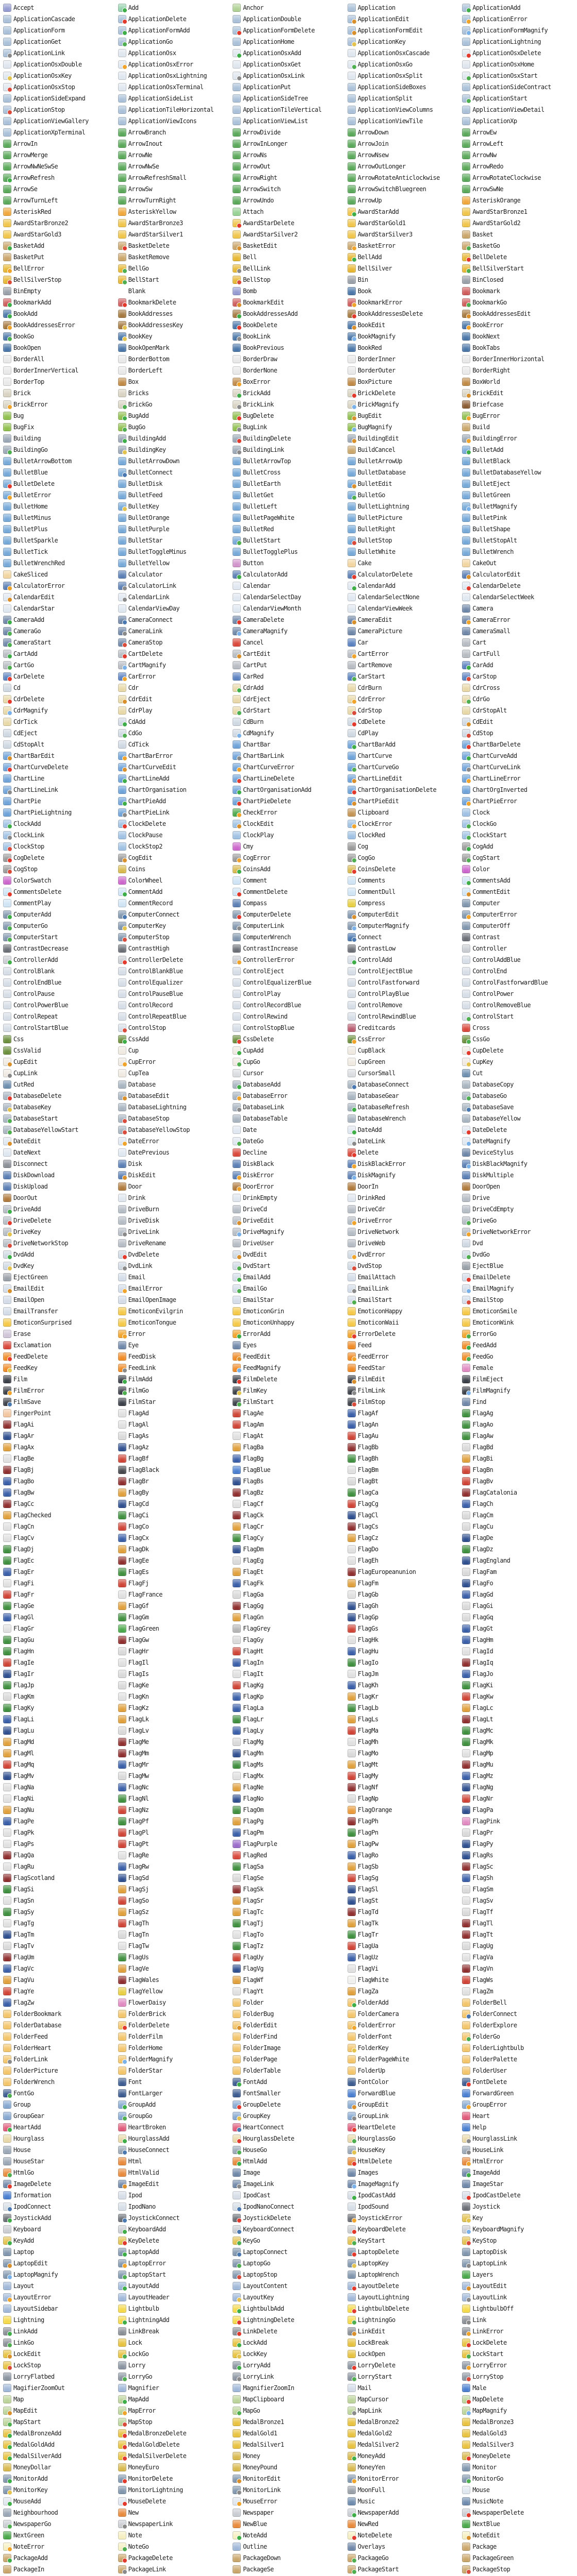 This screenshot has width=577, height=2576. What do you see at coordinates (238, 824) in the screenshot?
I see `clock-edit-icon` at bounding box center [238, 824].